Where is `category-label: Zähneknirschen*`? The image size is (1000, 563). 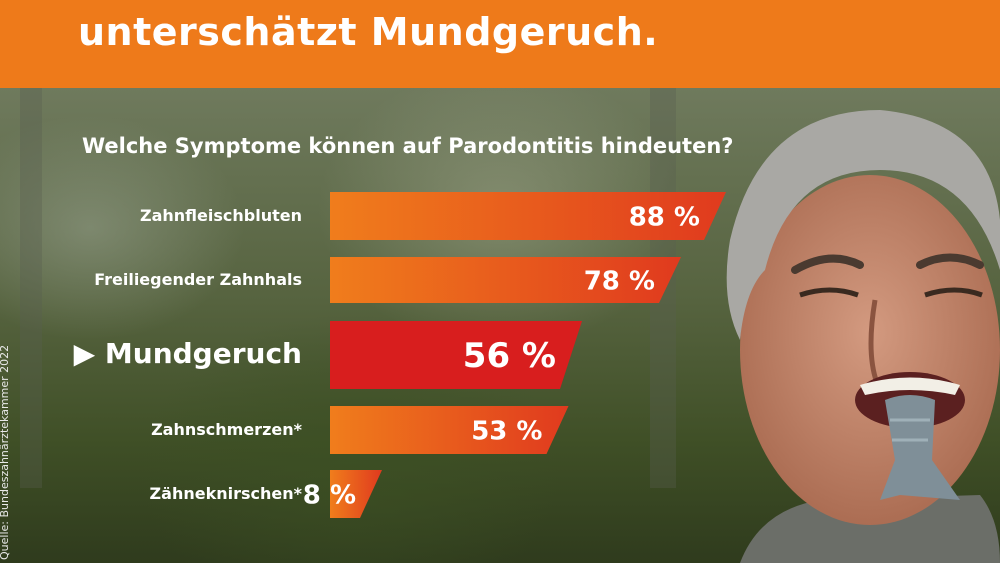 category-label: Zähneknirschen* is located at coordinates (225, 493).